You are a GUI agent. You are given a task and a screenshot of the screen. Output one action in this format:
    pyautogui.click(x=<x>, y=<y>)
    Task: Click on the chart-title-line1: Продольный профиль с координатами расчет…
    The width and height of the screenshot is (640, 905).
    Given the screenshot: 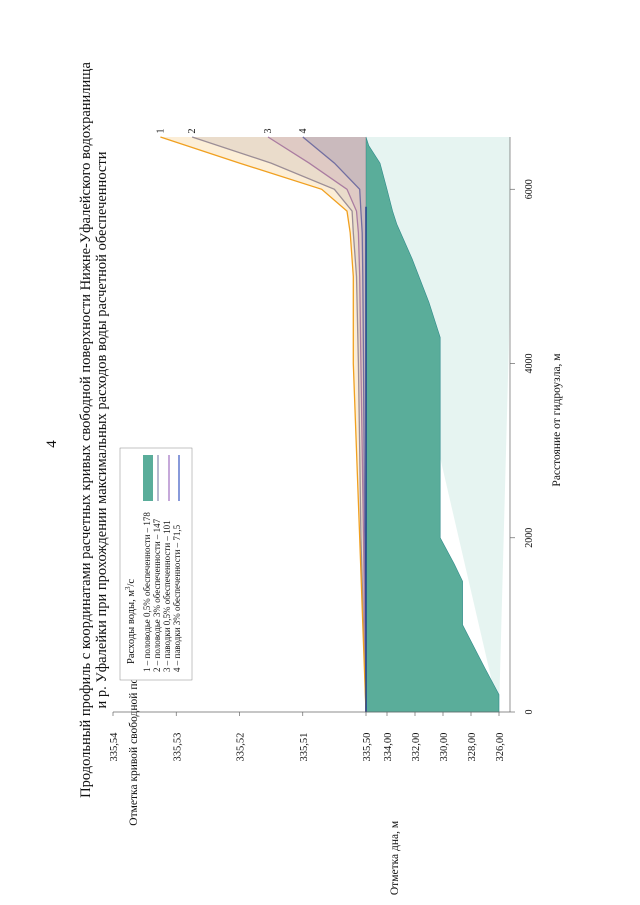 What is the action you would take?
    pyautogui.click(x=86, y=430)
    